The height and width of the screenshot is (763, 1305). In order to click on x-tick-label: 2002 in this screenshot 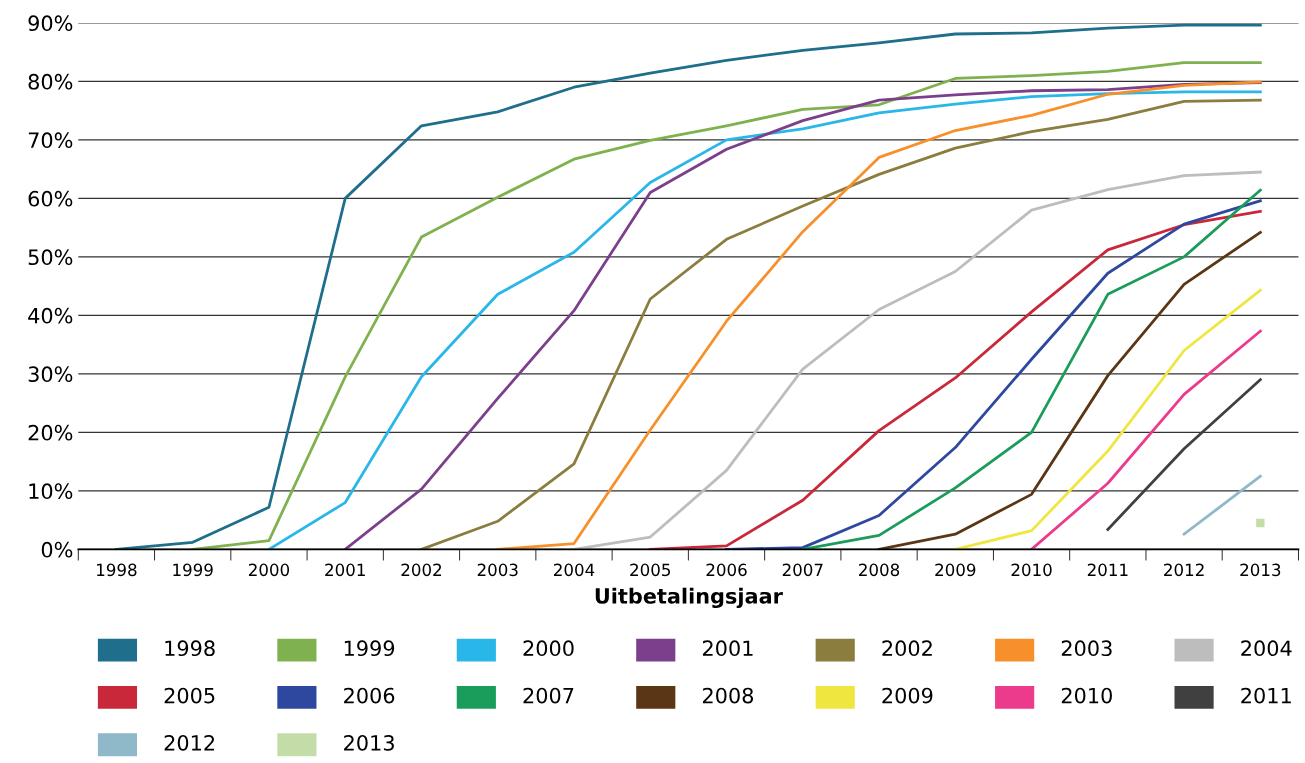, I will do `click(421, 570)`.